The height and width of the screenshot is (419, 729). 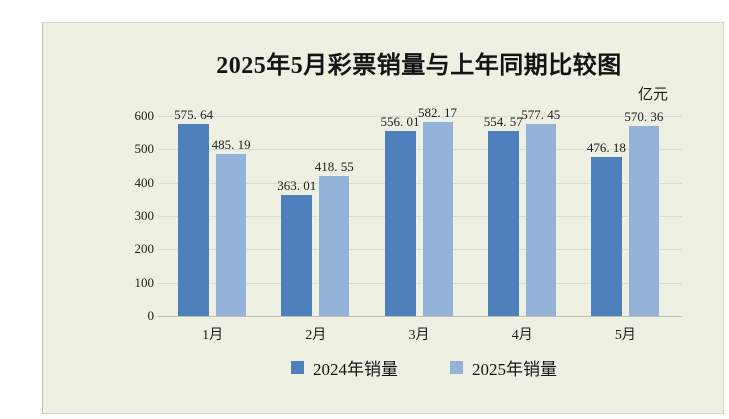 What do you see at coordinates (144, 282) in the screenshot?
I see `y-tick-label-100: 100` at bounding box center [144, 282].